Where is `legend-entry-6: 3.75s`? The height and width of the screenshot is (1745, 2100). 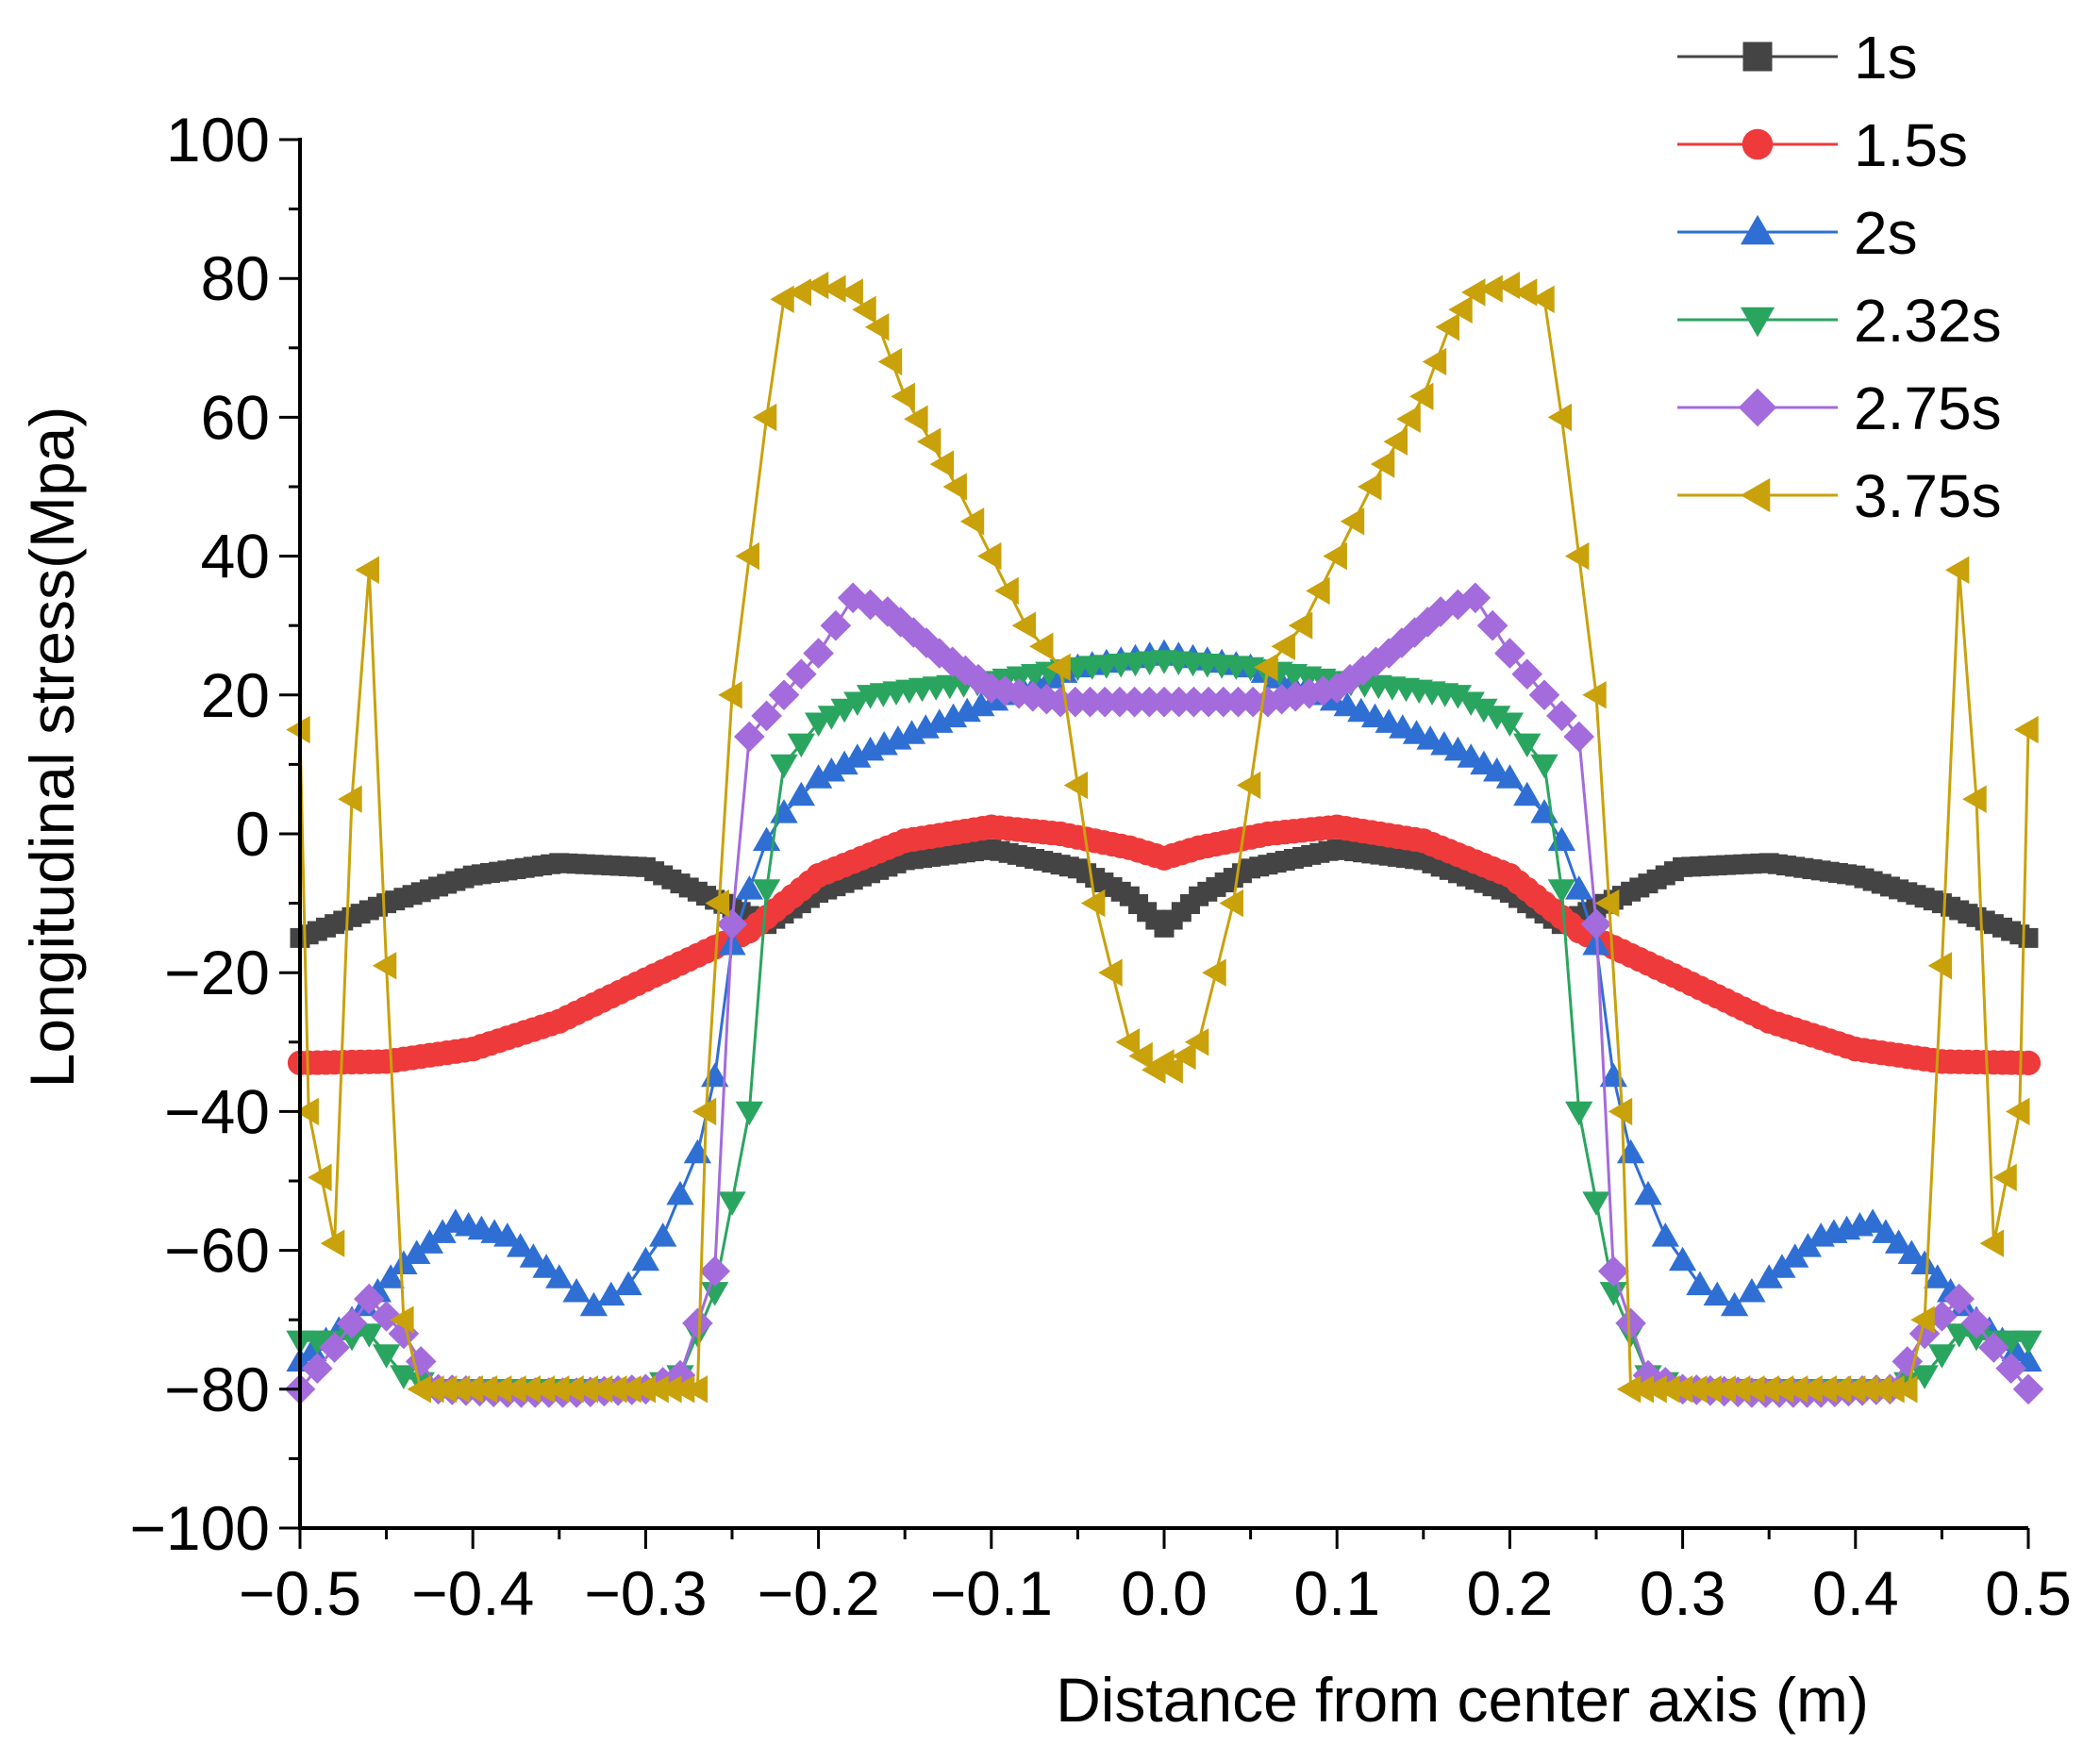
legend-entry-6: 3.75s is located at coordinates (1840, 496).